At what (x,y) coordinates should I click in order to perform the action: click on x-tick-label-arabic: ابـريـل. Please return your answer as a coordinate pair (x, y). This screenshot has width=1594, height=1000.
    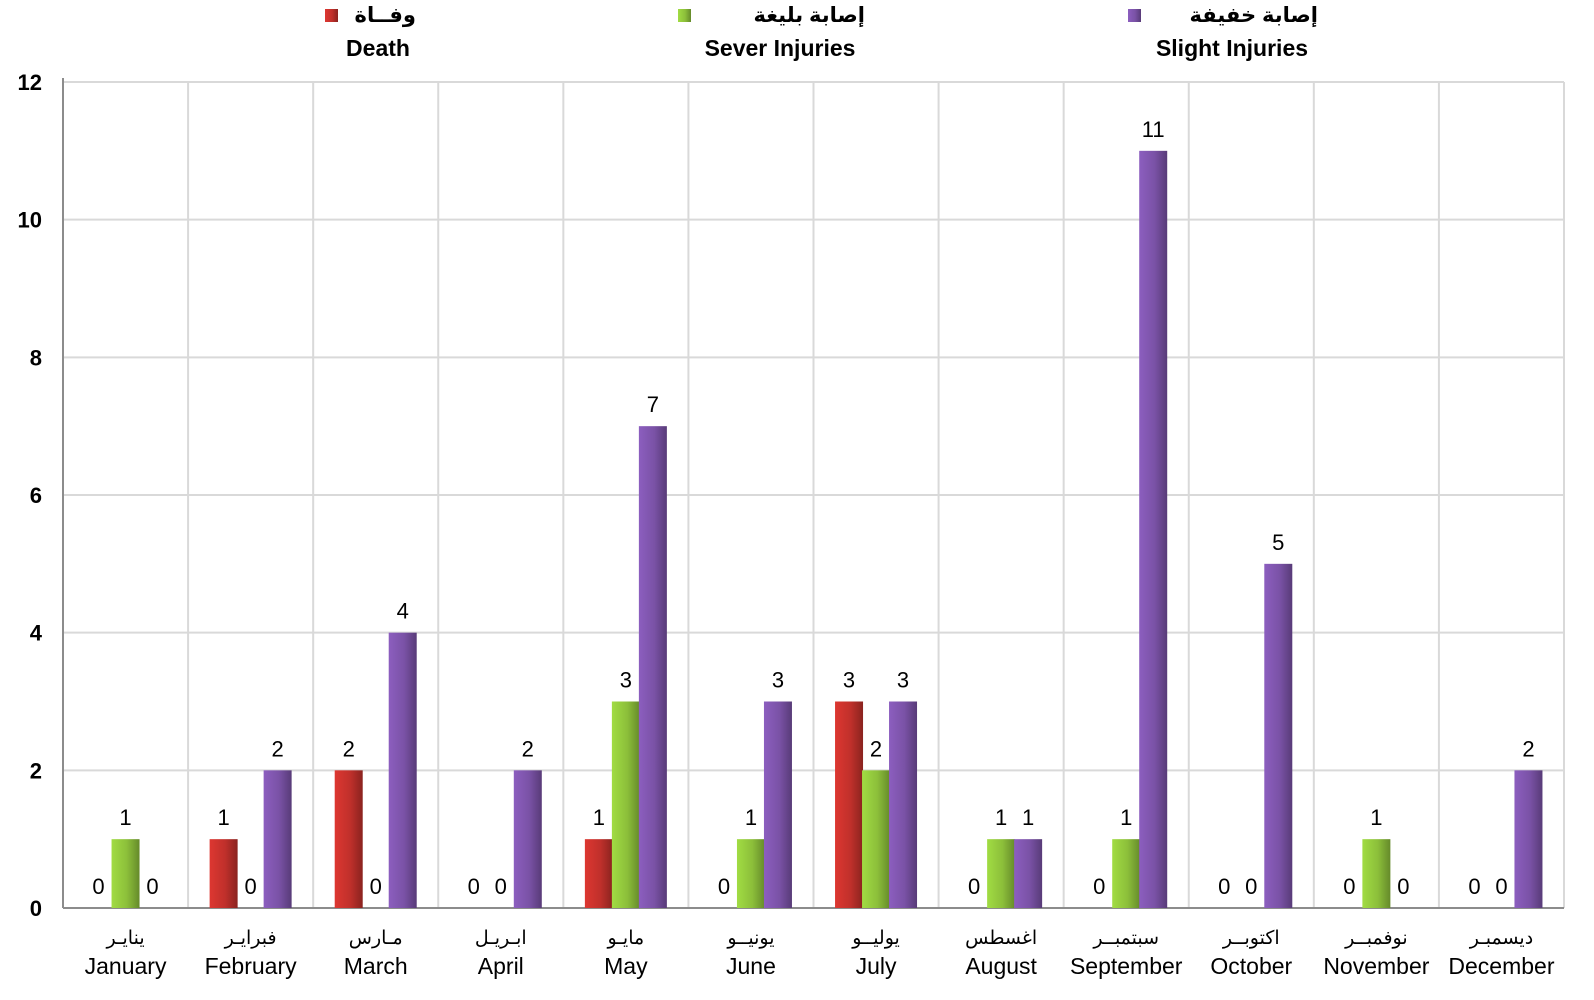
    Looking at the image, I should click on (501, 938).